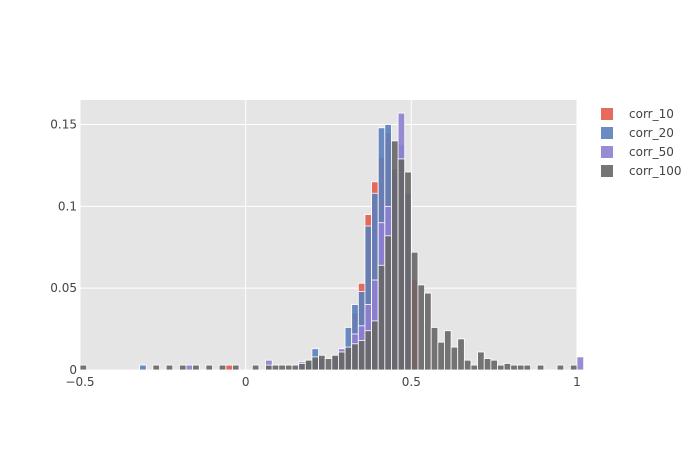  Describe the element at coordinates (655, 171) in the screenshot. I see `legend-label: corr_100` at that location.